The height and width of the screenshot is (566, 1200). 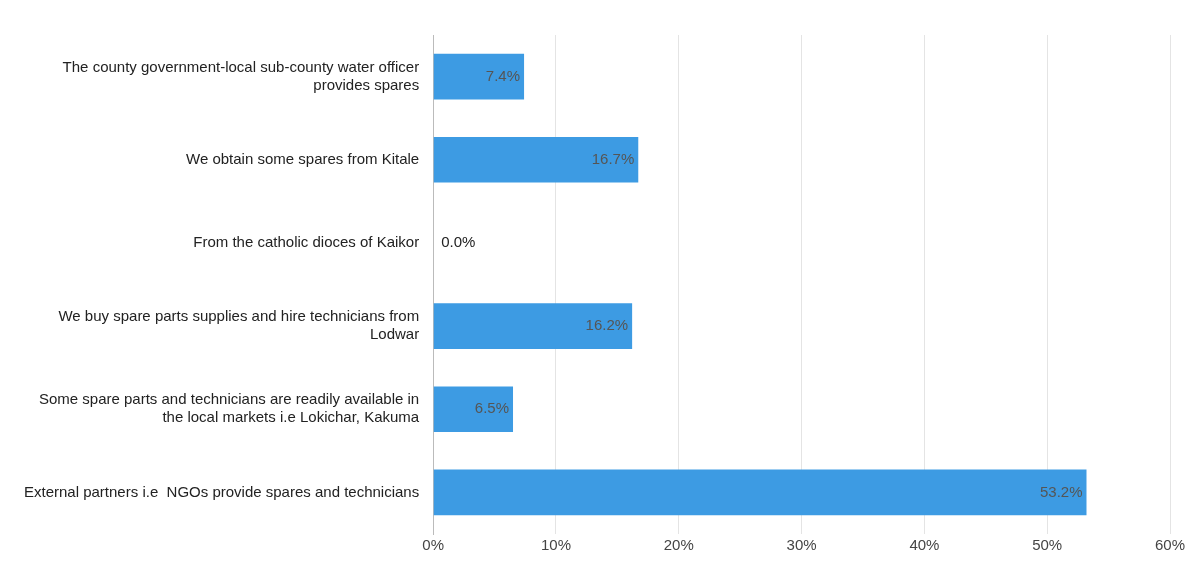 What do you see at coordinates (503, 75) in the screenshot?
I see `data-label: 7.4%` at bounding box center [503, 75].